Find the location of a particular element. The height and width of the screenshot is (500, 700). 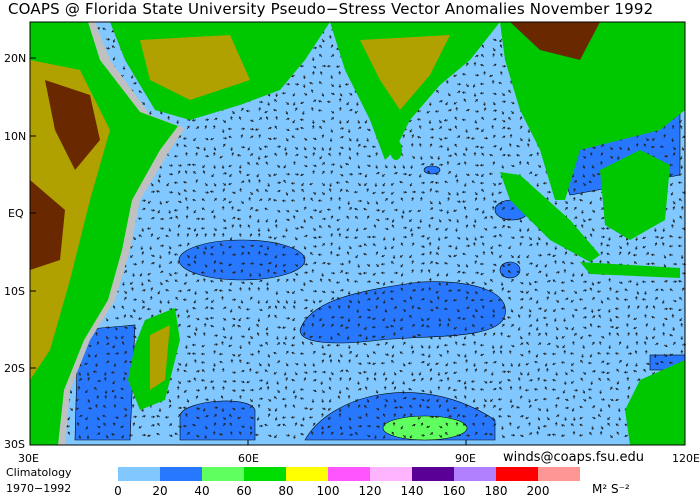

legend-tick: 20 is located at coordinates (160, 491).